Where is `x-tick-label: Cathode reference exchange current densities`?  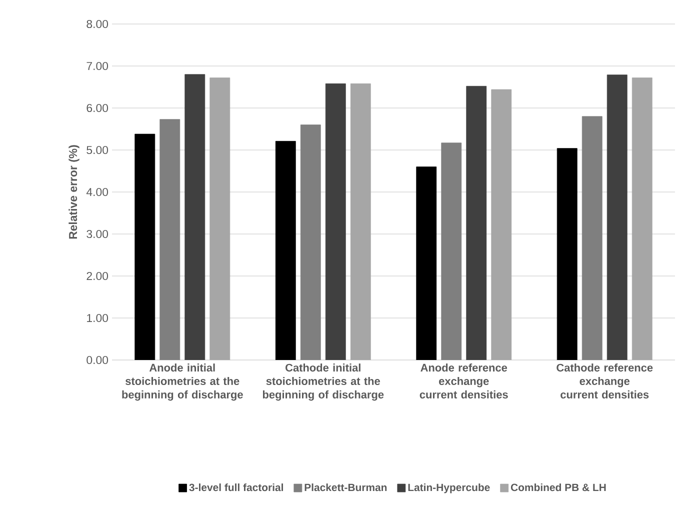
x-tick-label: Cathode reference exchange current densities is located at coordinates (604, 381).